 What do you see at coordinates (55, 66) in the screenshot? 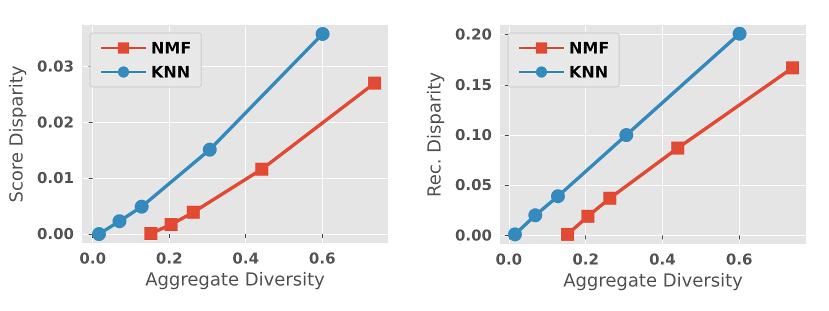
I see `y-tick-label: 0.03` at bounding box center [55, 66].